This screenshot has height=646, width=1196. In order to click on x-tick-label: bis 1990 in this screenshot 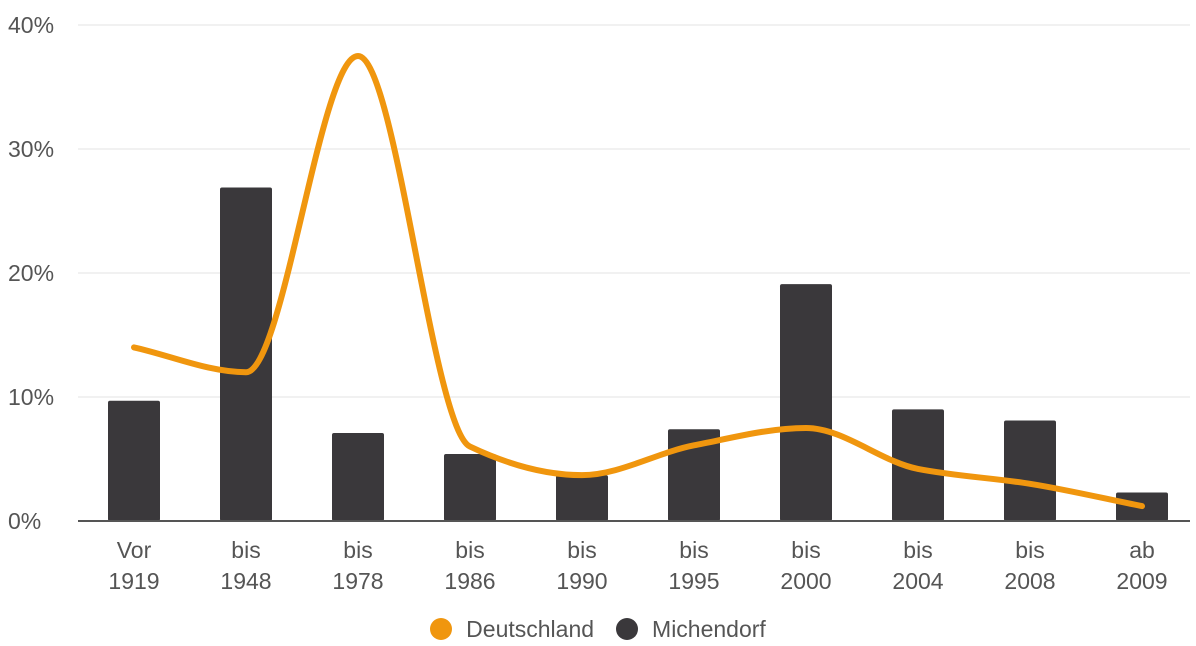, I will do `click(581, 565)`.